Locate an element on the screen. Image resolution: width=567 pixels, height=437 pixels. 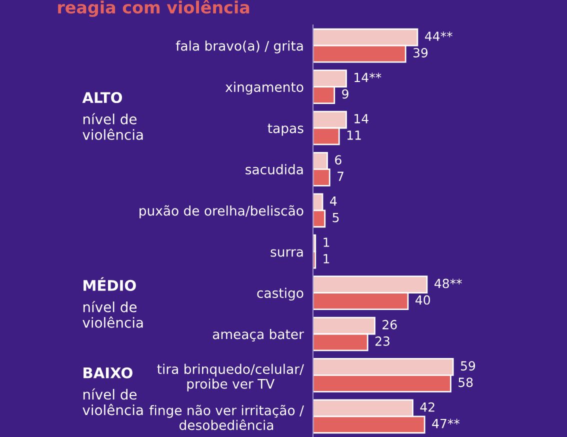
data-label: 11 is located at coordinates (354, 135).